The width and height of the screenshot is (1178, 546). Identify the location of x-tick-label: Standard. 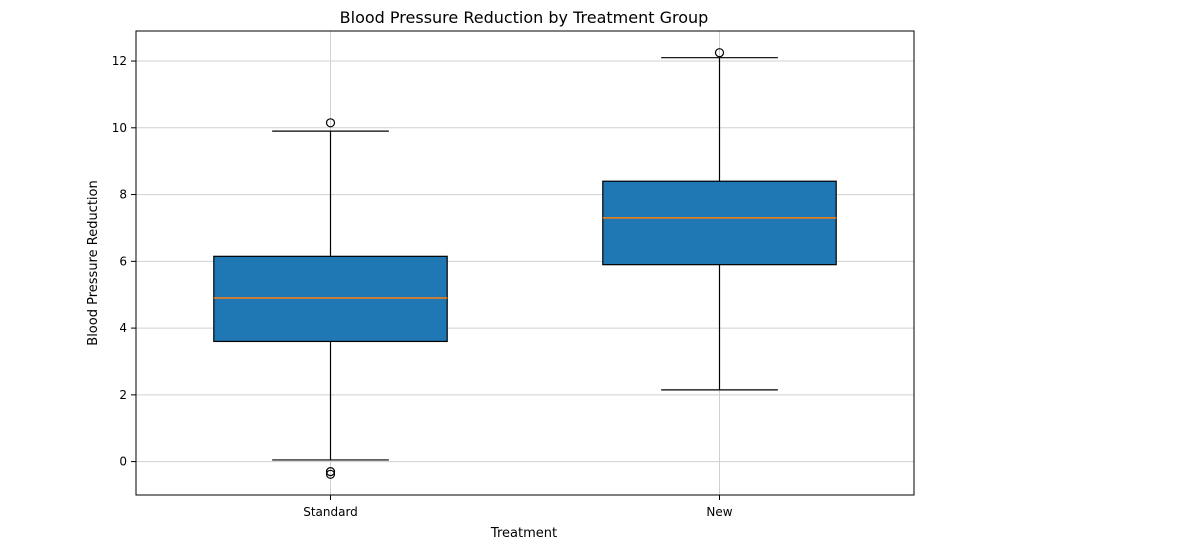
(330, 512).